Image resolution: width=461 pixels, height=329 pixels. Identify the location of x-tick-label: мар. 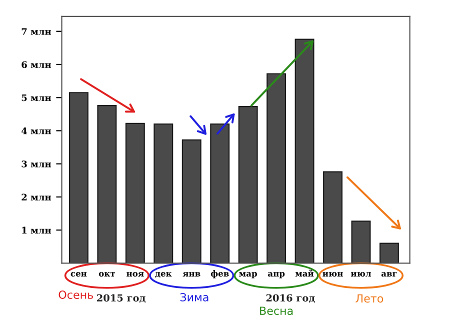
(248, 275).